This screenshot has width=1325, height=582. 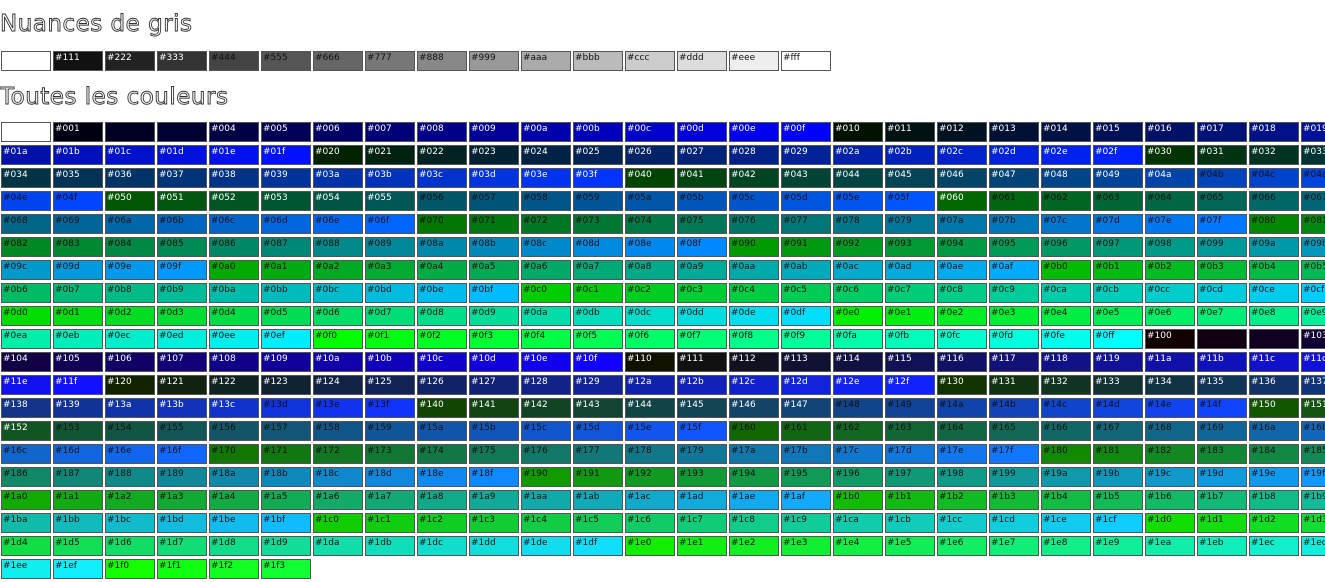 I want to click on color-swatch: #1d1, so click(x=1222, y=523).